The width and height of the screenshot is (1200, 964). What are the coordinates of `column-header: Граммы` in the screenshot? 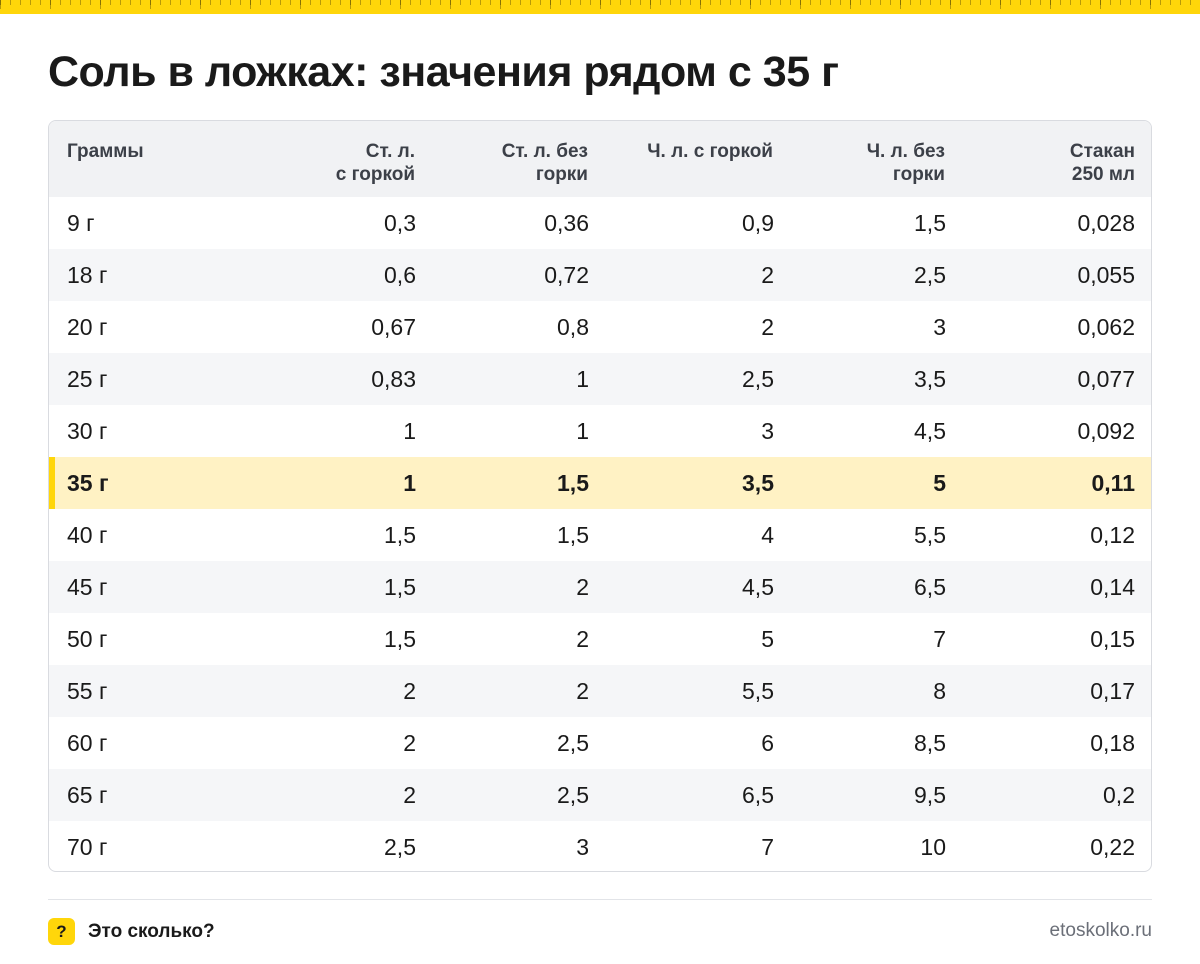 It's located at (139, 159).